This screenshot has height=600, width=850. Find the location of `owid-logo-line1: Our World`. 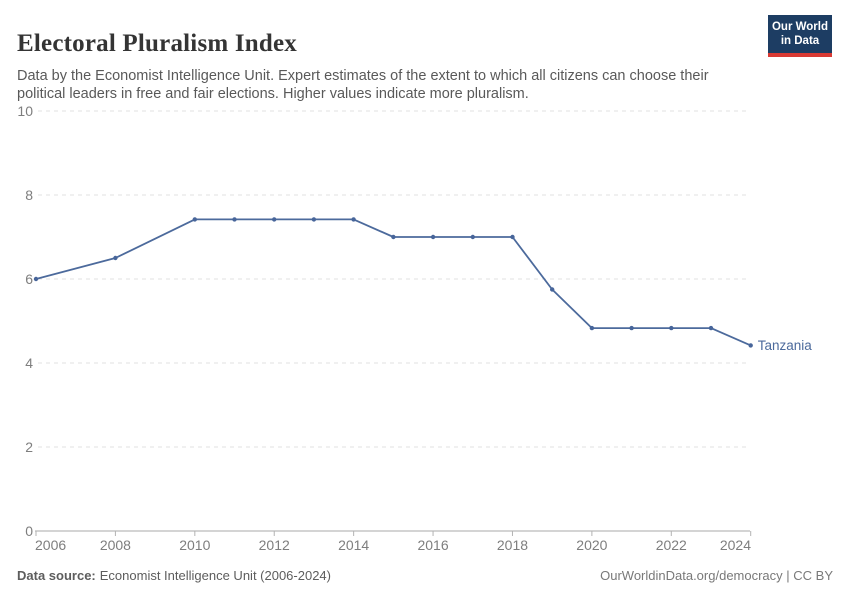

owid-logo-line1: Our World is located at coordinates (799, 27).